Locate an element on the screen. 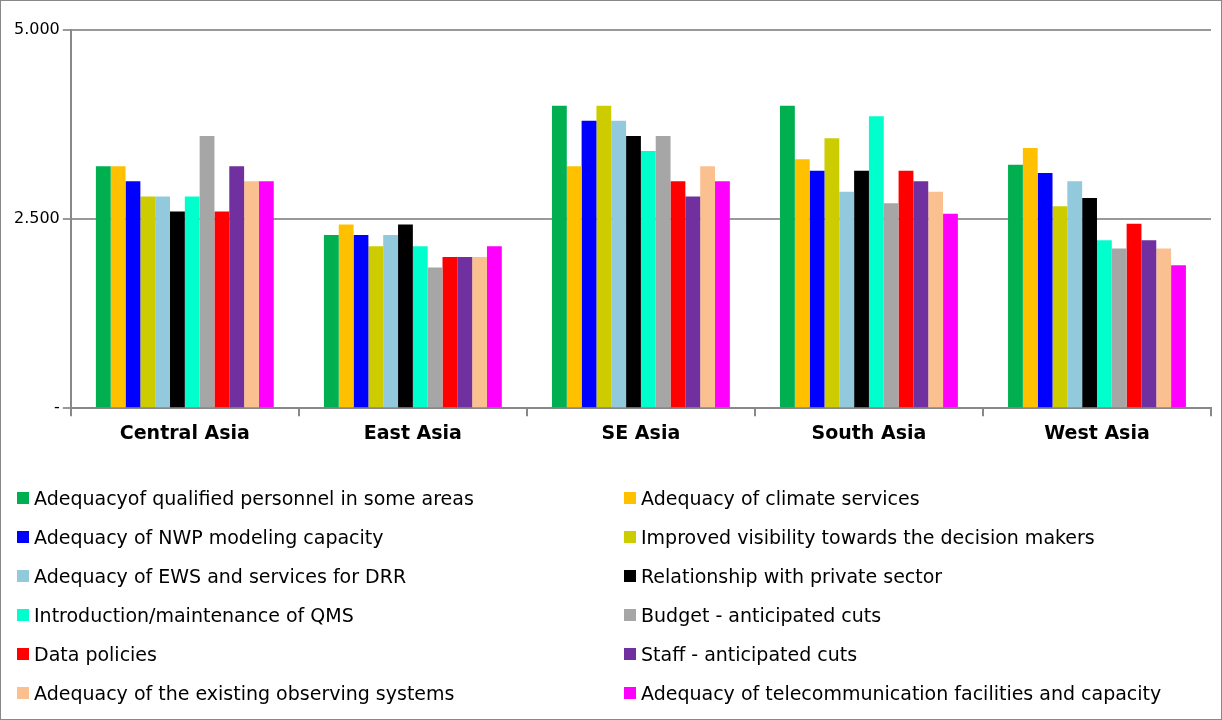  y-tick-label: 5.000 is located at coordinates (36, 29).